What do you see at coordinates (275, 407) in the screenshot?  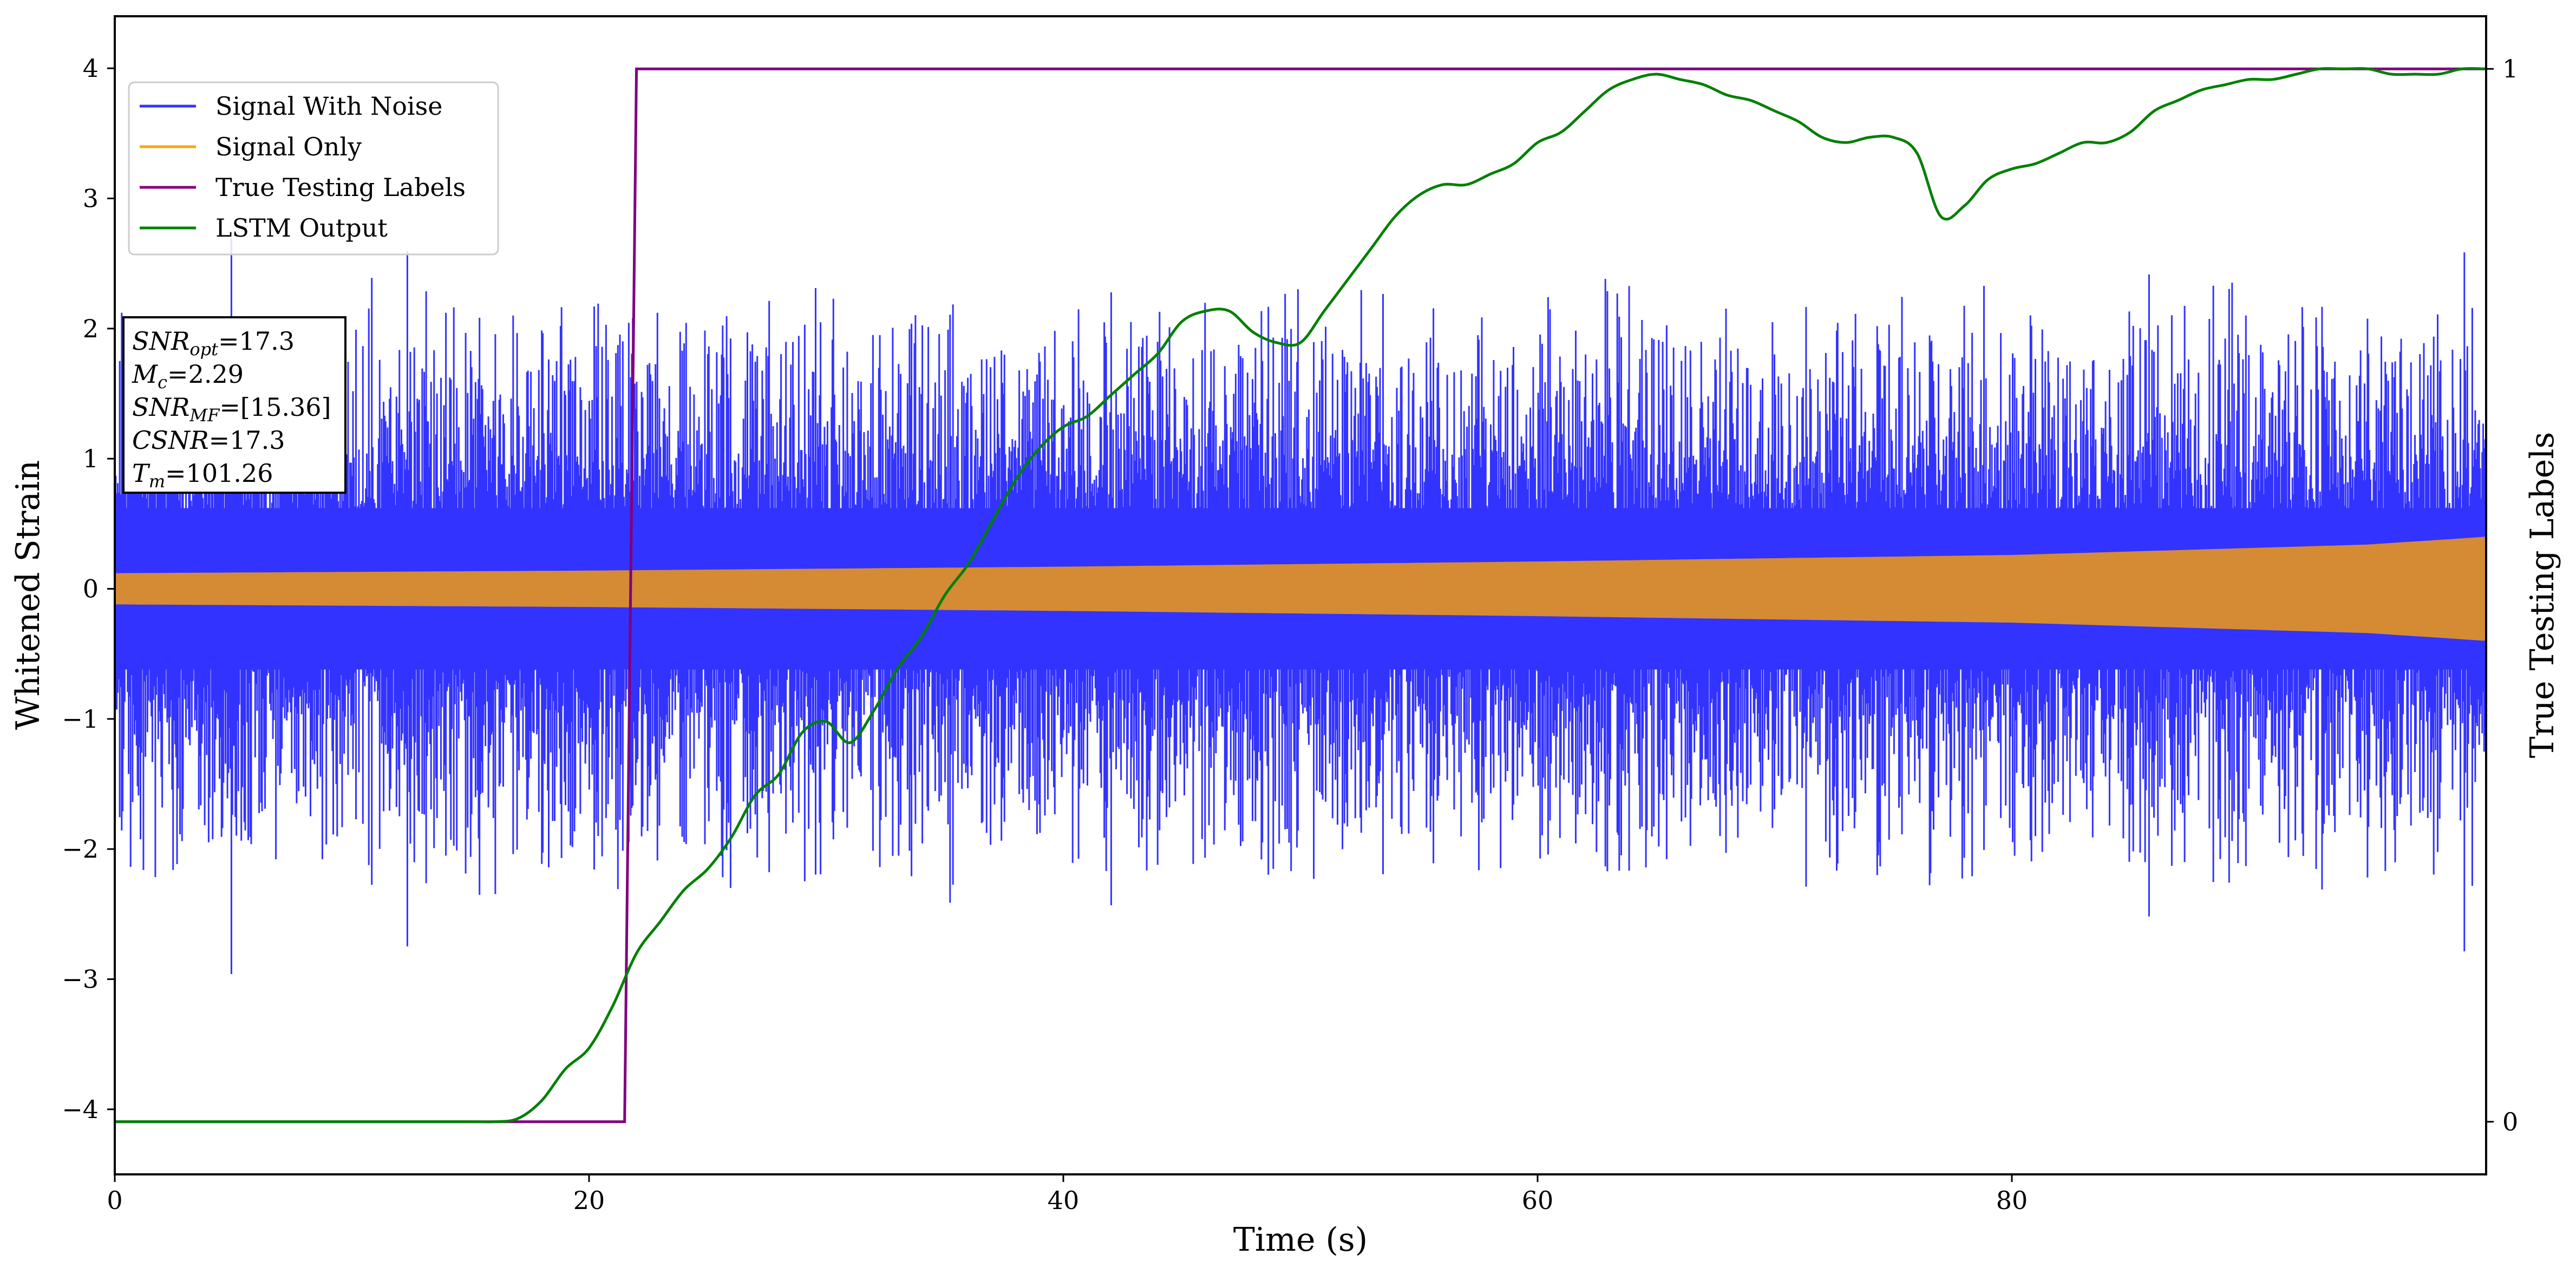 I see `annotation-value: =[15.36]` at bounding box center [275, 407].